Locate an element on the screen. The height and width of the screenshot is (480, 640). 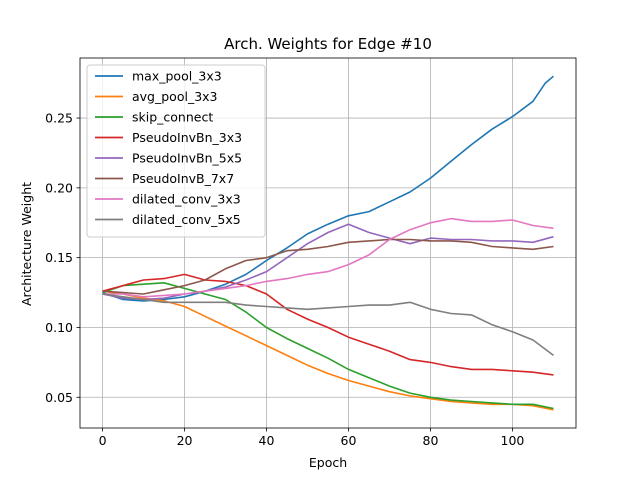
x-tick-label: 0 is located at coordinates (103, 440).